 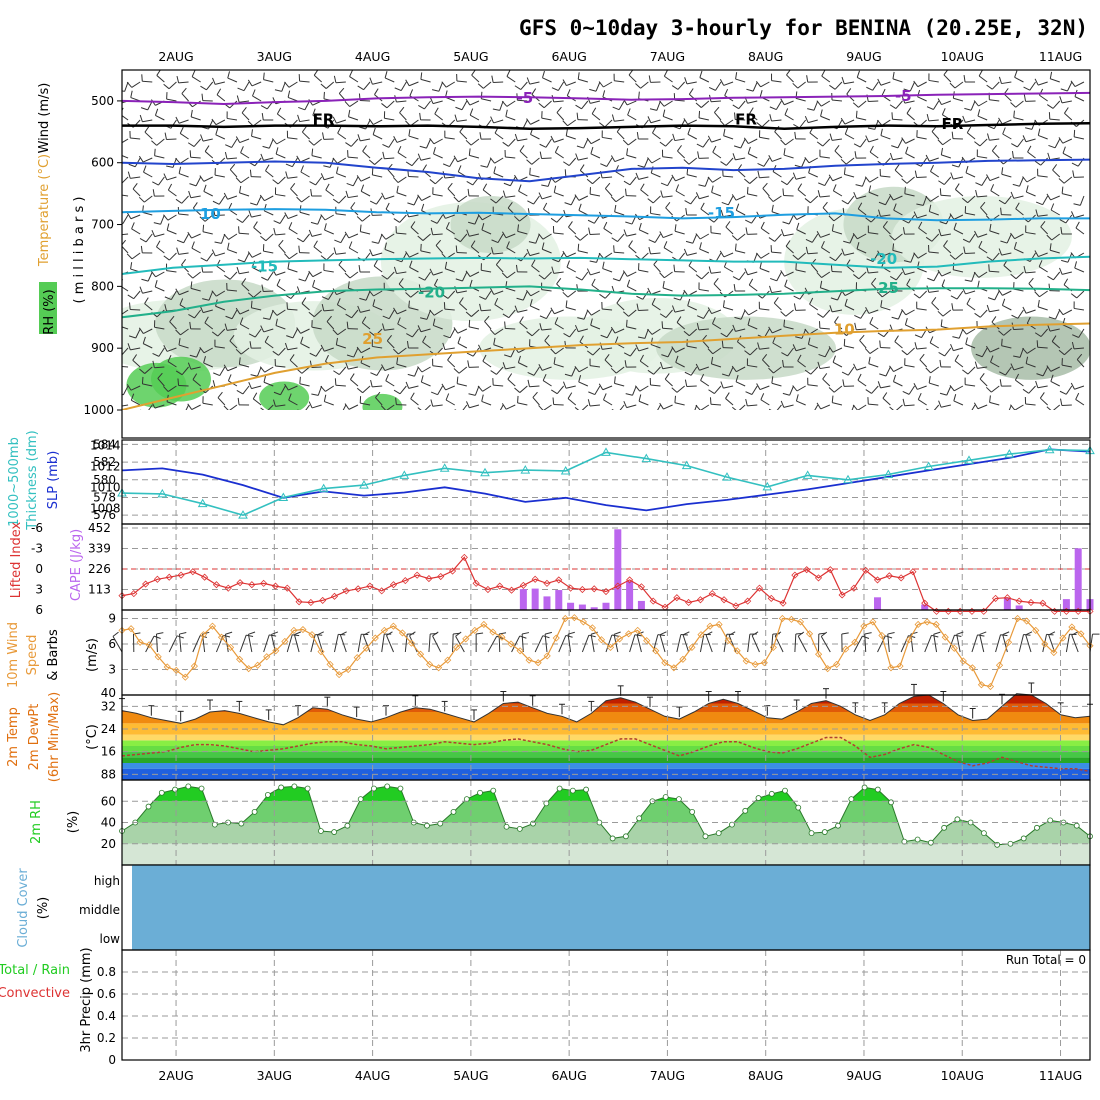 I want to click on li-point, so click(x=240, y=583).